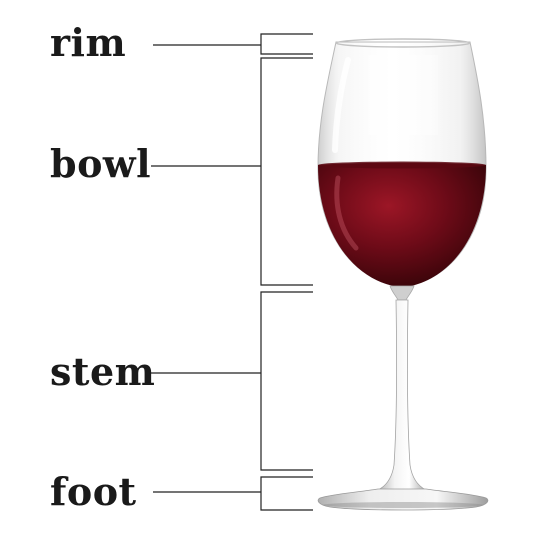 The height and width of the screenshot is (550, 547). Describe the element at coordinates (403, 499) in the screenshot. I see `glass-foot` at that location.